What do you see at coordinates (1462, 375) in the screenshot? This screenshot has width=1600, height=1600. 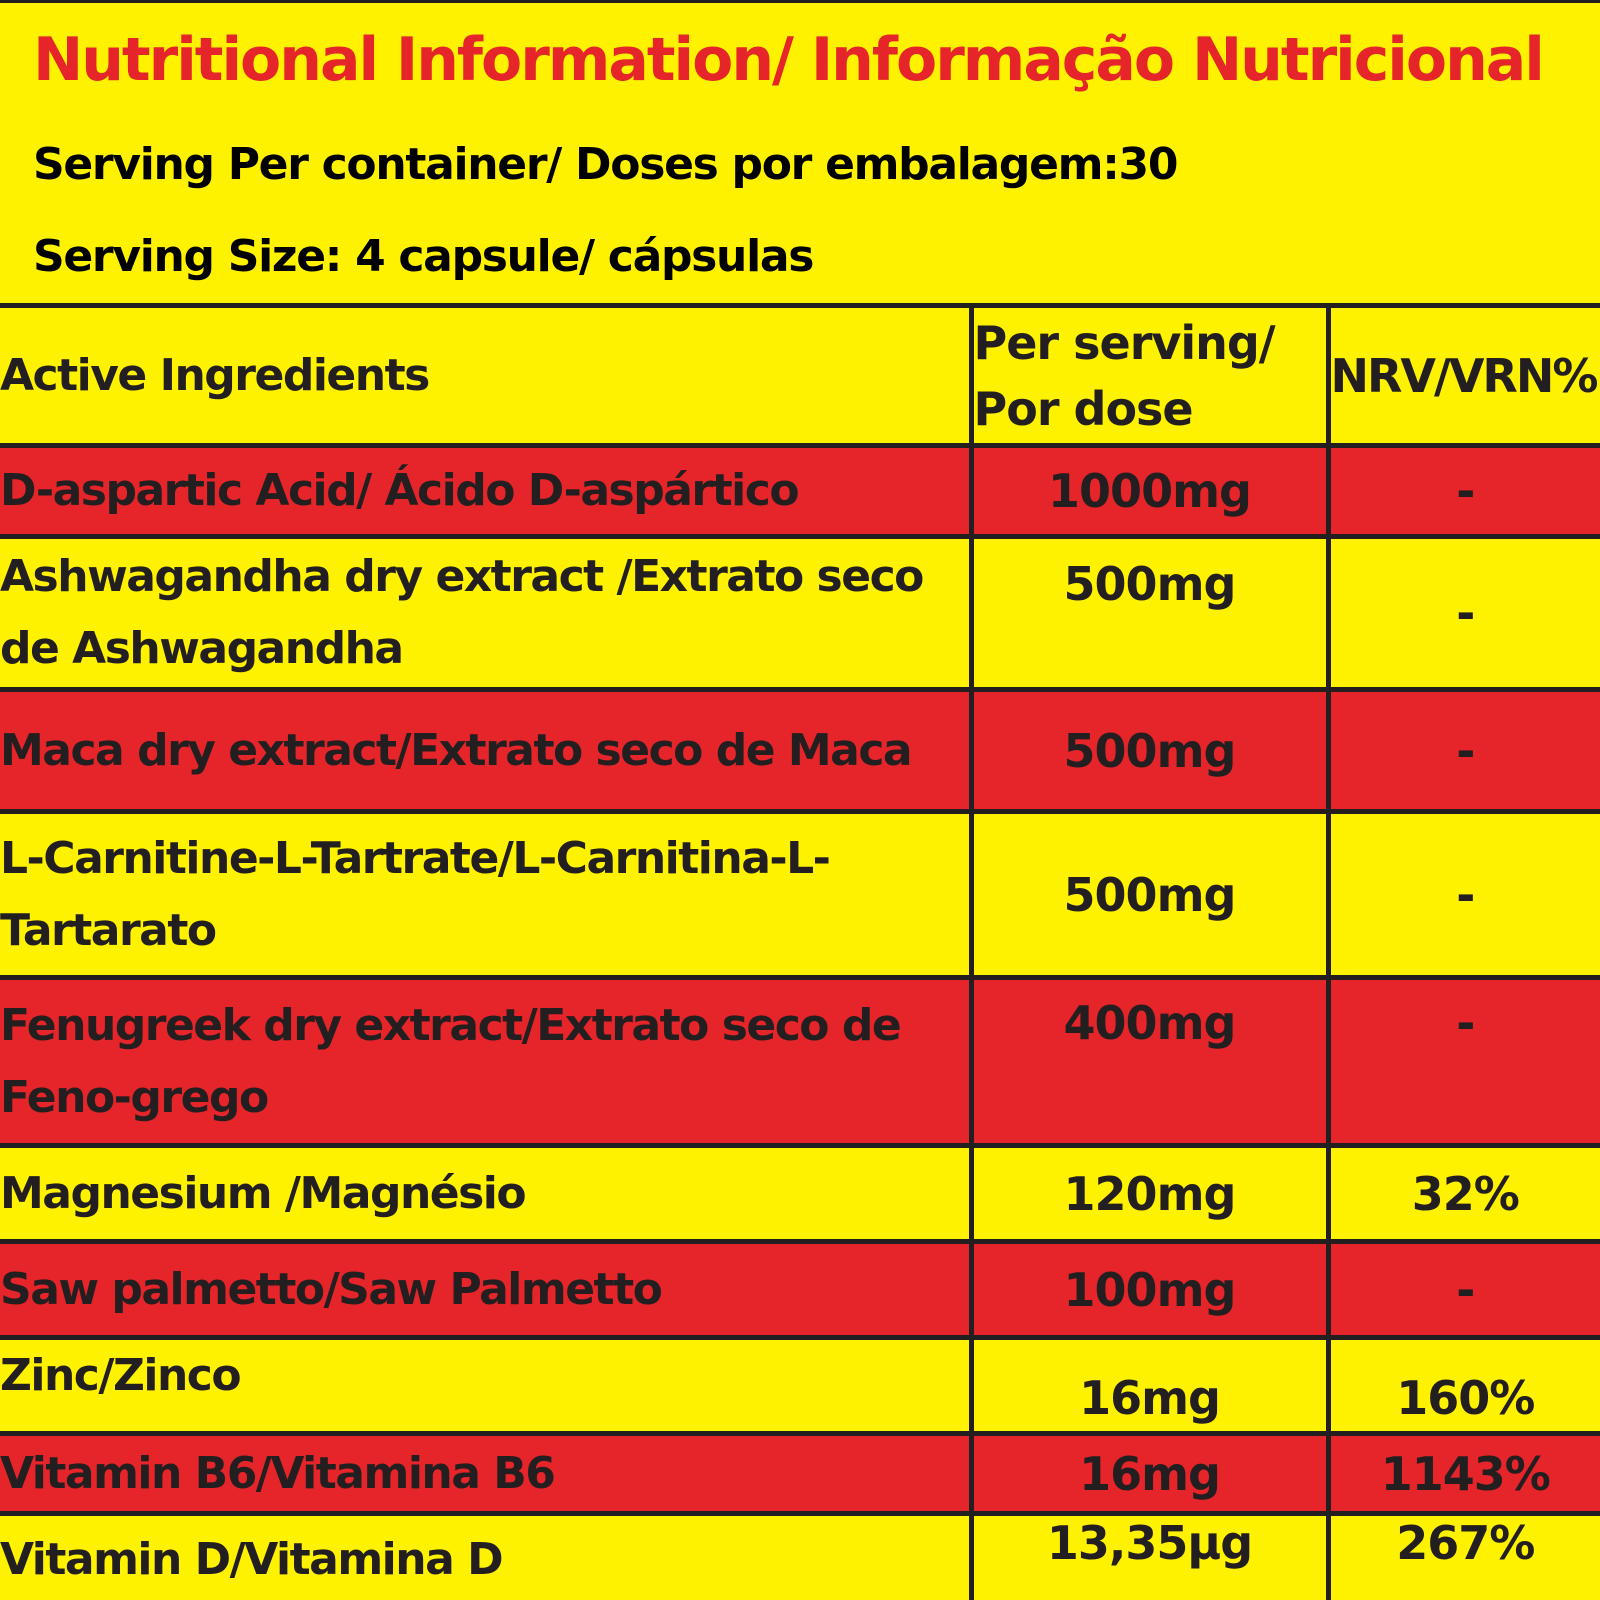 I see `column-header-nrv: NRV/VRN%` at bounding box center [1462, 375].